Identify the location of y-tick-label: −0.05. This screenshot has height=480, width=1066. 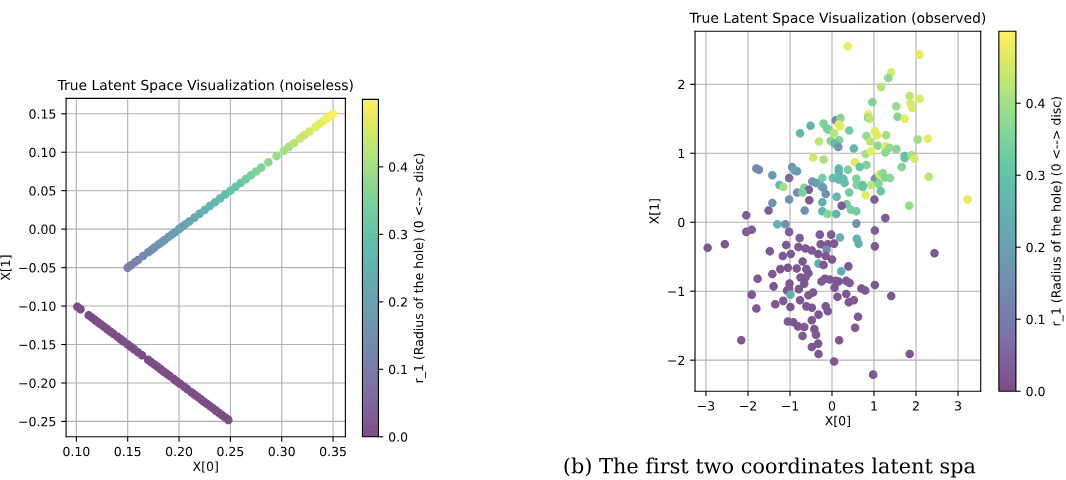
(37, 268).